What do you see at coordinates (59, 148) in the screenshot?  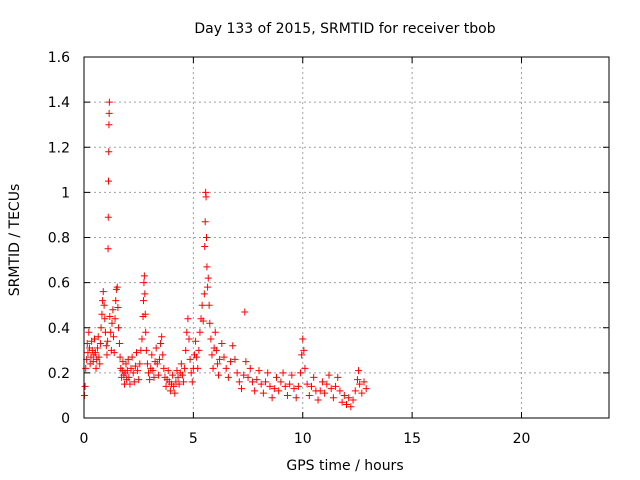 I see `y-tick-label: 1.2` at bounding box center [59, 148].